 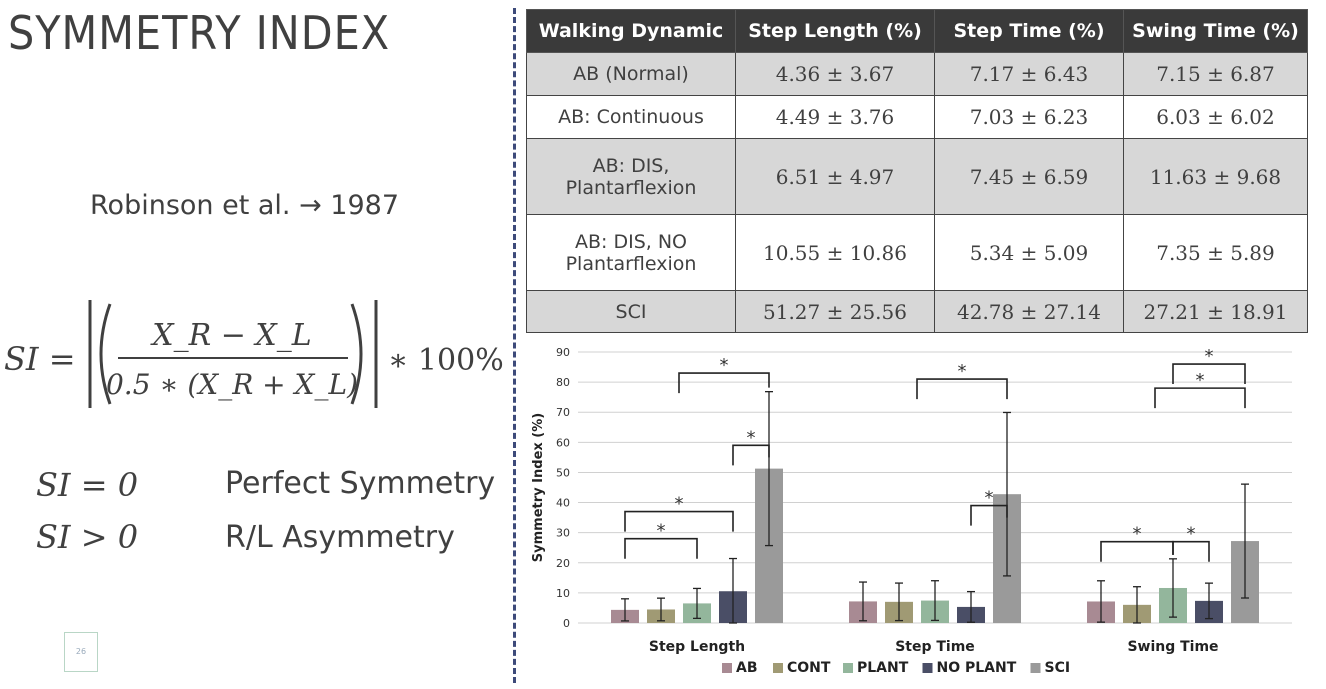 What do you see at coordinates (563, 442) in the screenshot?
I see `y-tick-label: 60` at bounding box center [563, 442].